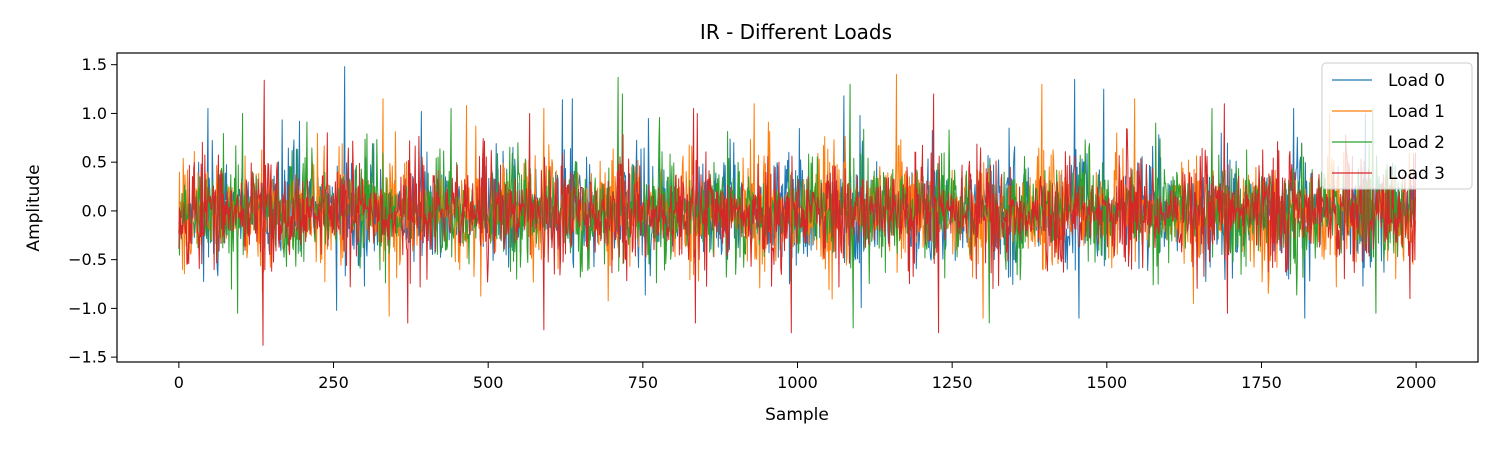 Image resolution: width=1500 pixels, height=450 pixels. Describe the element at coordinates (87, 259) in the screenshot. I see `y-tick-label: −0.5` at that location.